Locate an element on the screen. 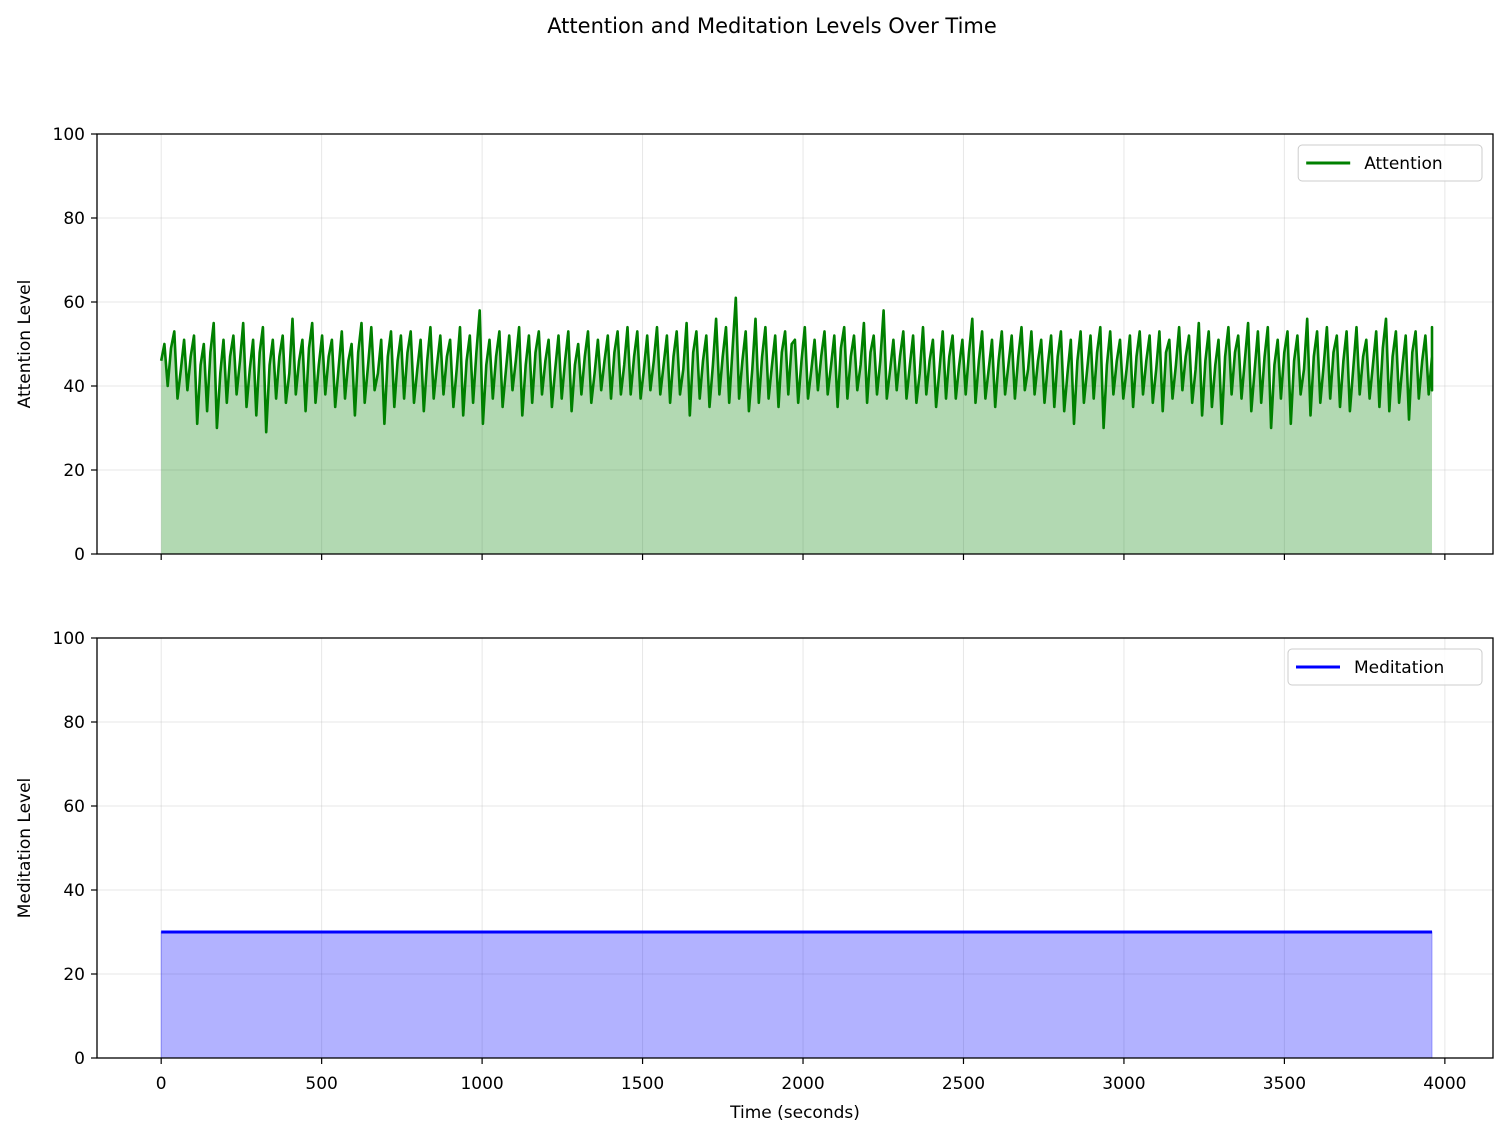 The image size is (1507, 1136). legend: Meditation is located at coordinates (1385, 667).